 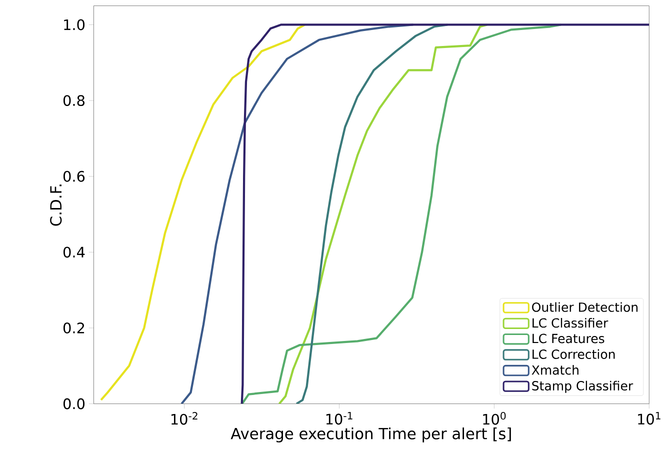 What do you see at coordinates (583, 387) in the screenshot?
I see `legend-label: Stamp Classifier` at bounding box center [583, 387].